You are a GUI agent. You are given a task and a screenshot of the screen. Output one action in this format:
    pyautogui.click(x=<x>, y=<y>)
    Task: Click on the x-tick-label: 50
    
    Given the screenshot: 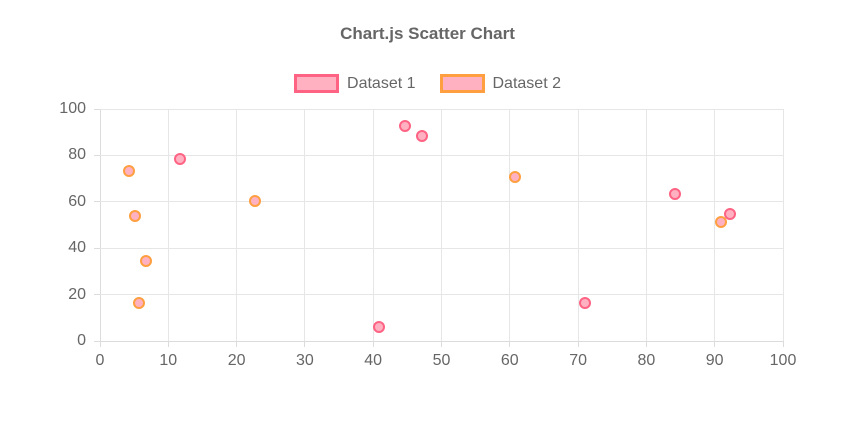 What is the action you would take?
    pyautogui.click(x=441, y=360)
    